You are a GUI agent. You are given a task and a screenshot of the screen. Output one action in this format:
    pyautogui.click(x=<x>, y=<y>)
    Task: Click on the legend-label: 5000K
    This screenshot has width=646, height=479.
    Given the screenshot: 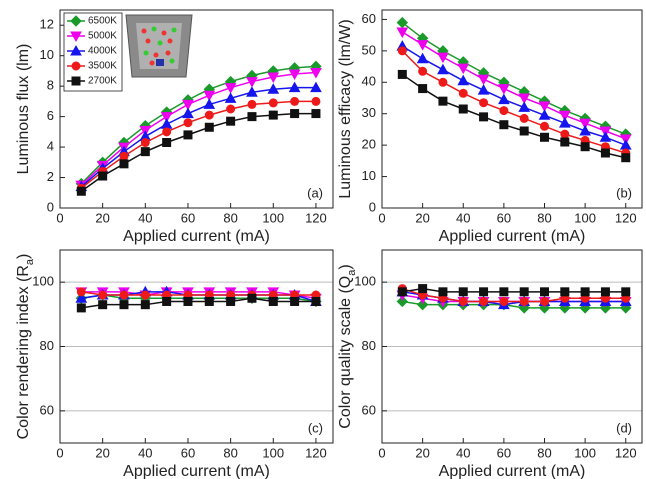 What is the action you would take?
    pyautogui.click(x=102, y=36)
    